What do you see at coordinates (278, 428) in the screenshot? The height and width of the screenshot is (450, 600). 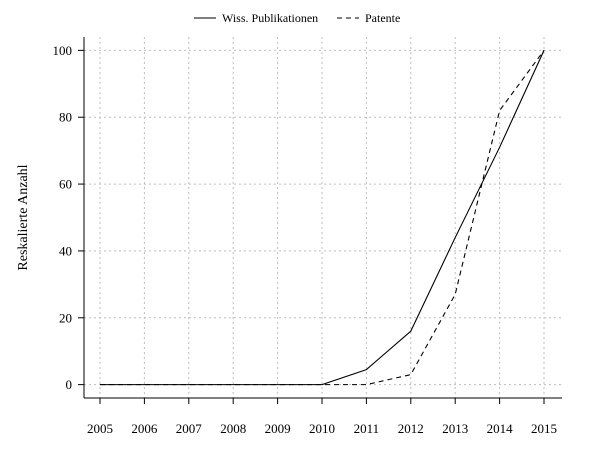 I see `x-tick-label: 2009` at bounding box center [278, 428].